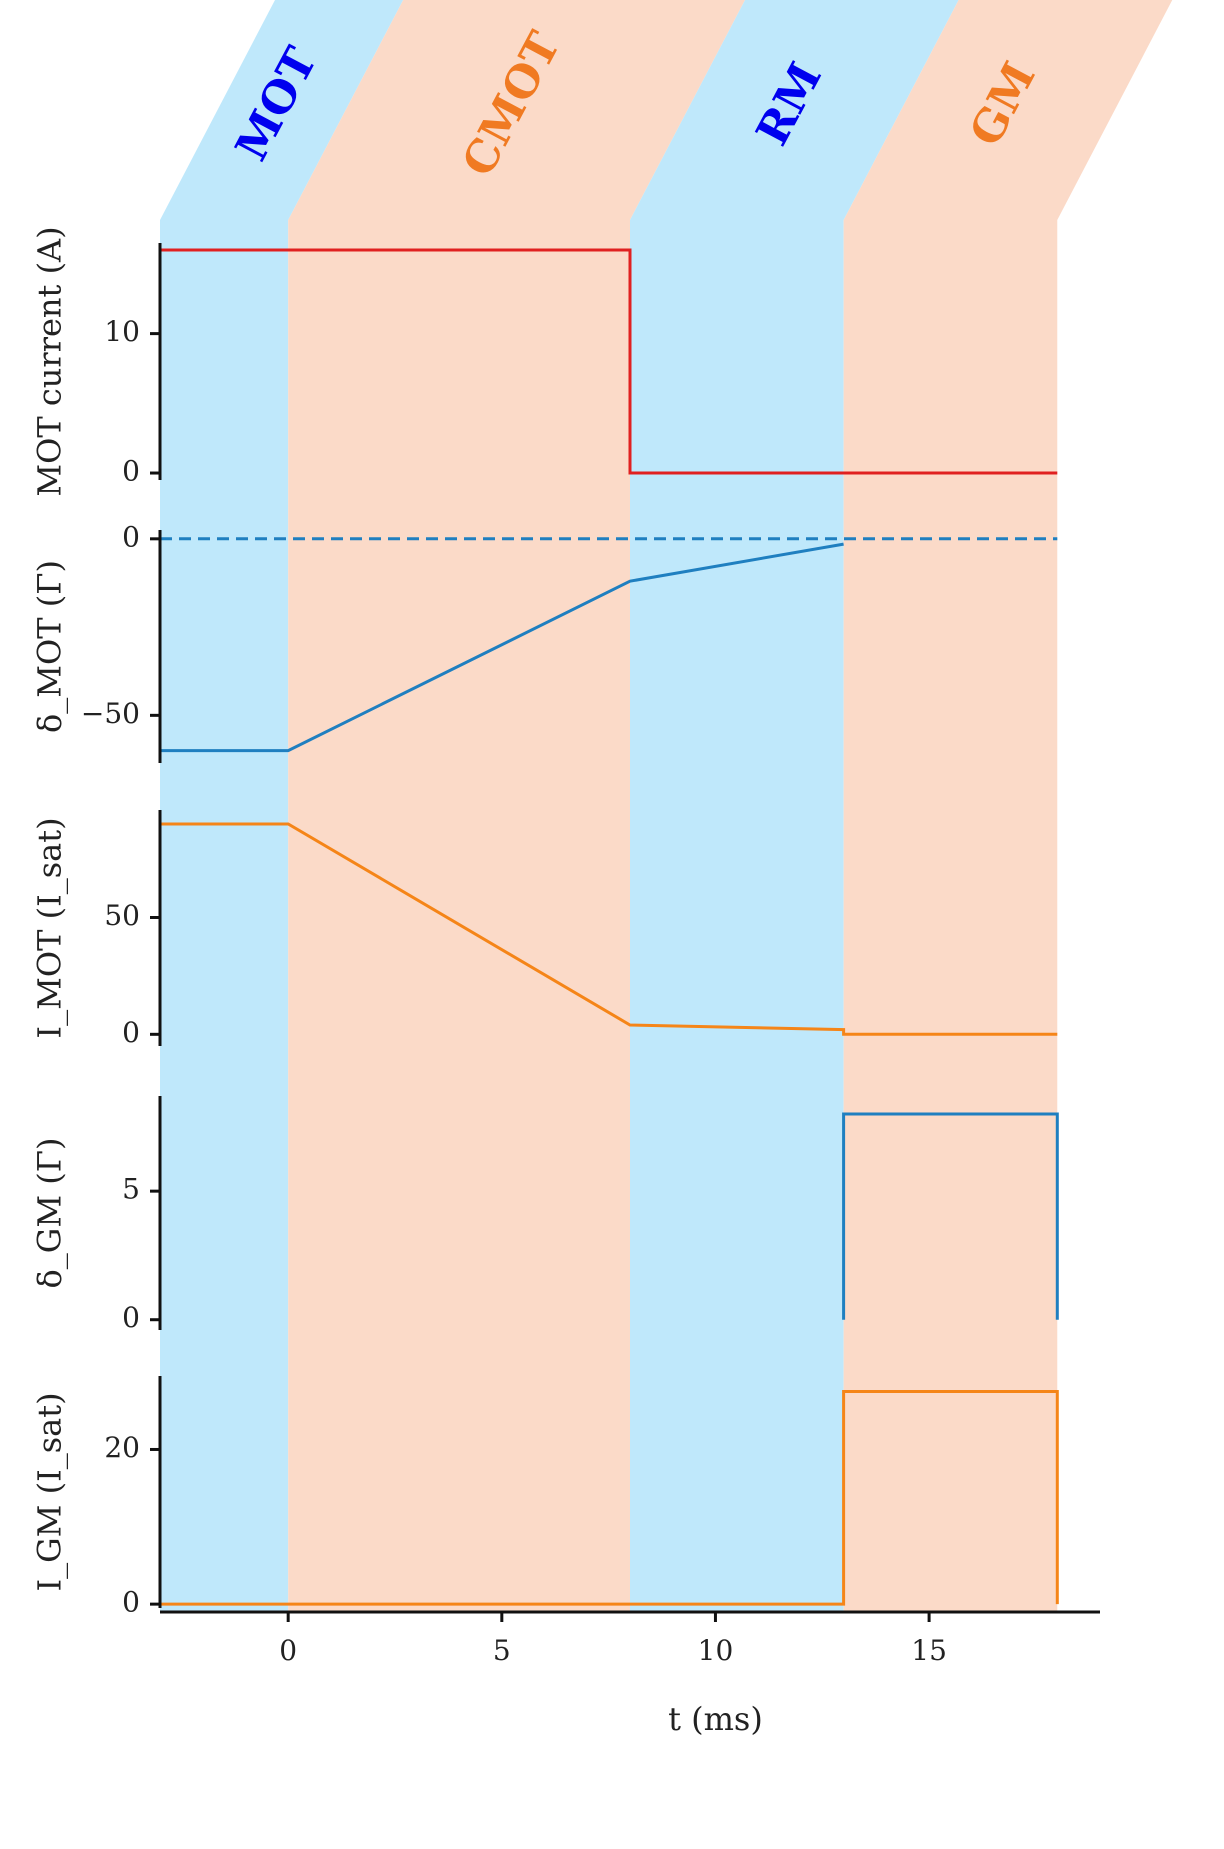 Image resolution: width=1224 pixels, height=1849 pixels. I want to click on x-tick-label: 10, so click(716, 1650).